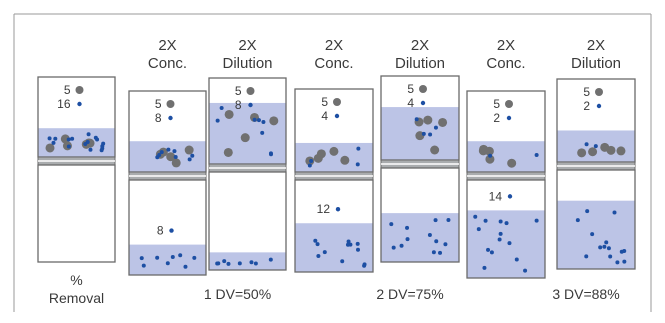 The image size is (665, 323). I want to click on top-gray-count: 5, so click(238, 91).